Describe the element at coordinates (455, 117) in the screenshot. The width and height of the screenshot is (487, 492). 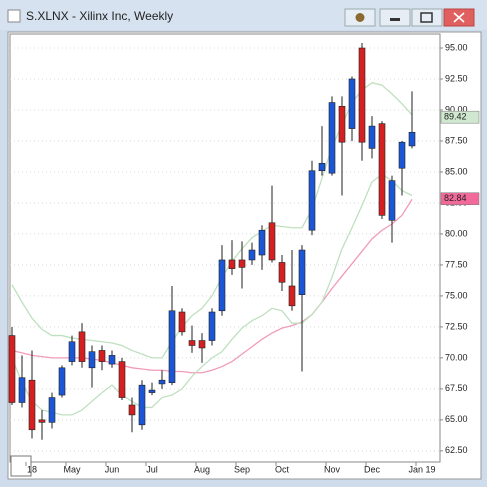
I see `price-label: 89.42` at that location.